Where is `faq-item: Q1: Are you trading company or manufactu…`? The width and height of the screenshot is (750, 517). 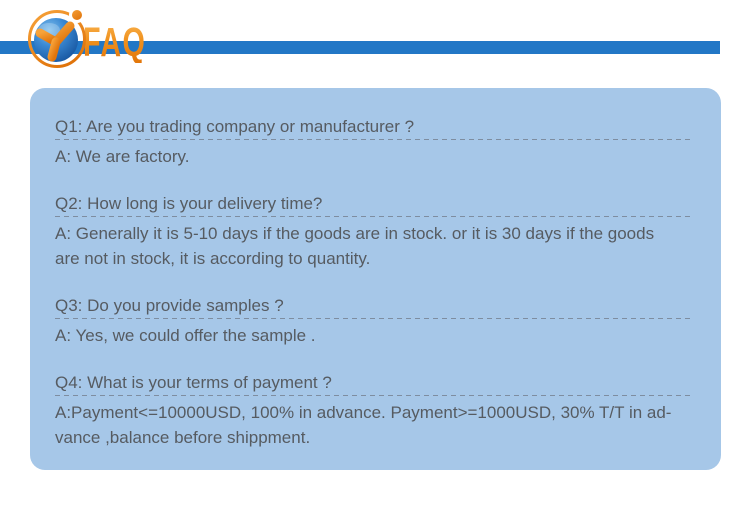 faq-item: Q1: Are you trading company or manufactu… is located at coordinates (374, 142).